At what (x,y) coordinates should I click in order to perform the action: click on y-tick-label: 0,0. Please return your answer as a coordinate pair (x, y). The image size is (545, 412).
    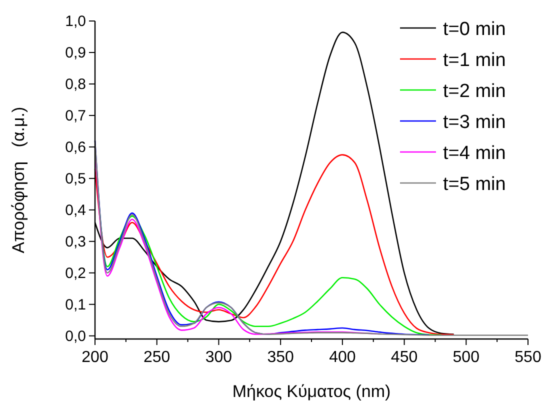
    Looking at the image, I should click on (75, 336).